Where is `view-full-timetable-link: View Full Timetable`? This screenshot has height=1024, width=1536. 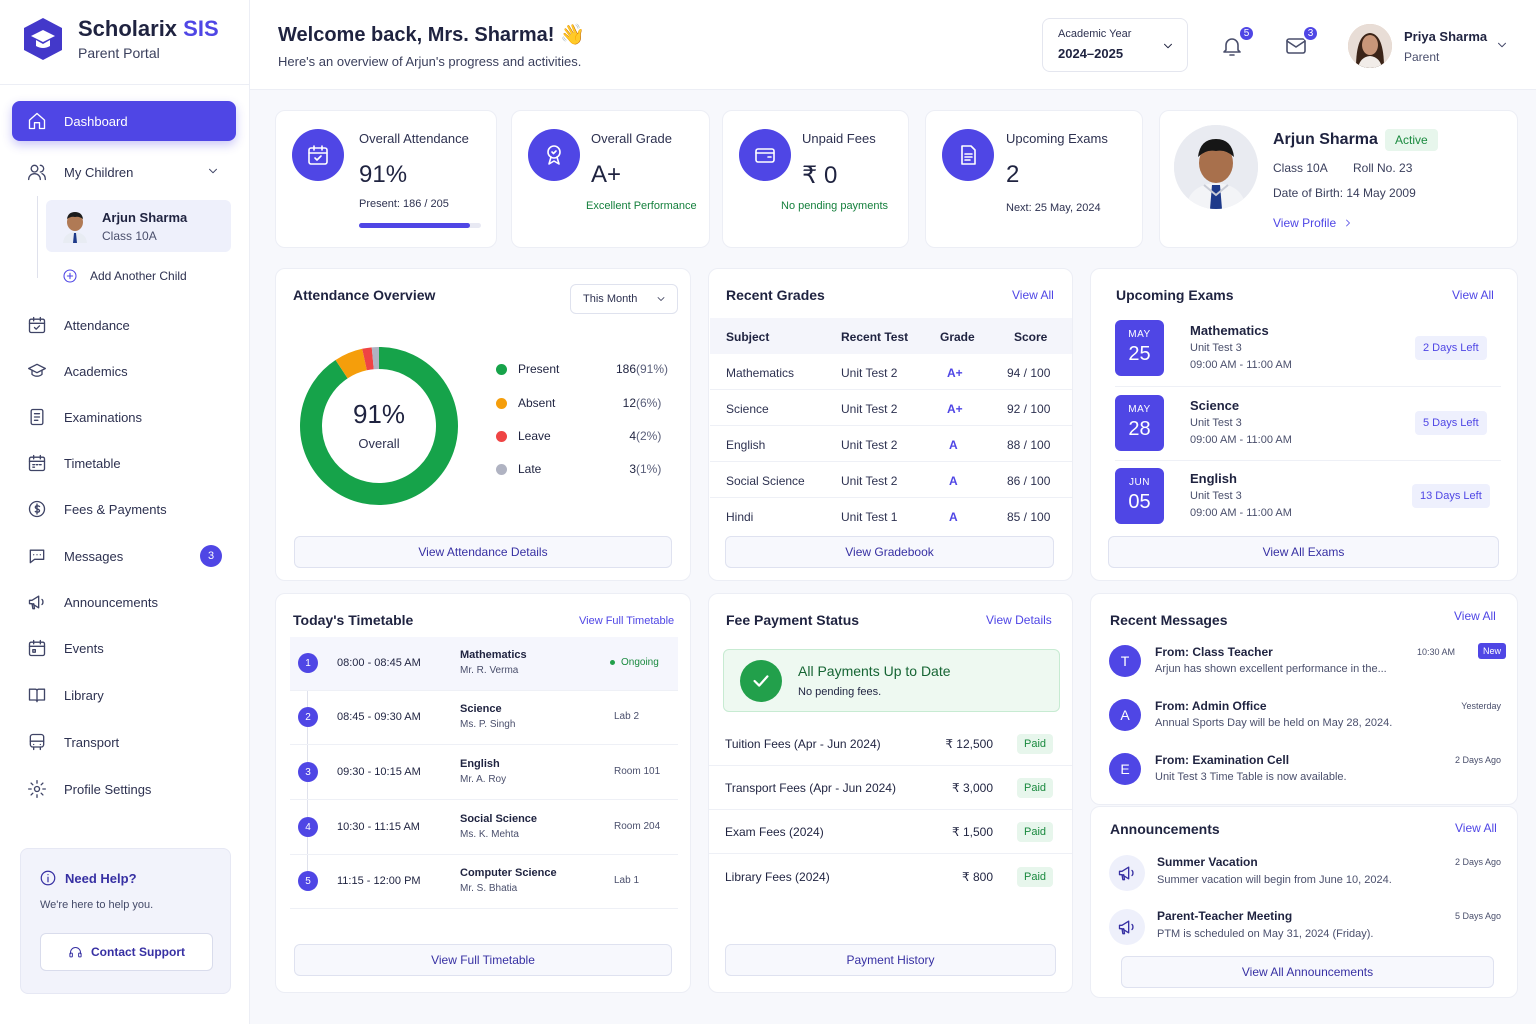
view-full-timetable-link: View Full Timetable is located at coordinates (627, 621).